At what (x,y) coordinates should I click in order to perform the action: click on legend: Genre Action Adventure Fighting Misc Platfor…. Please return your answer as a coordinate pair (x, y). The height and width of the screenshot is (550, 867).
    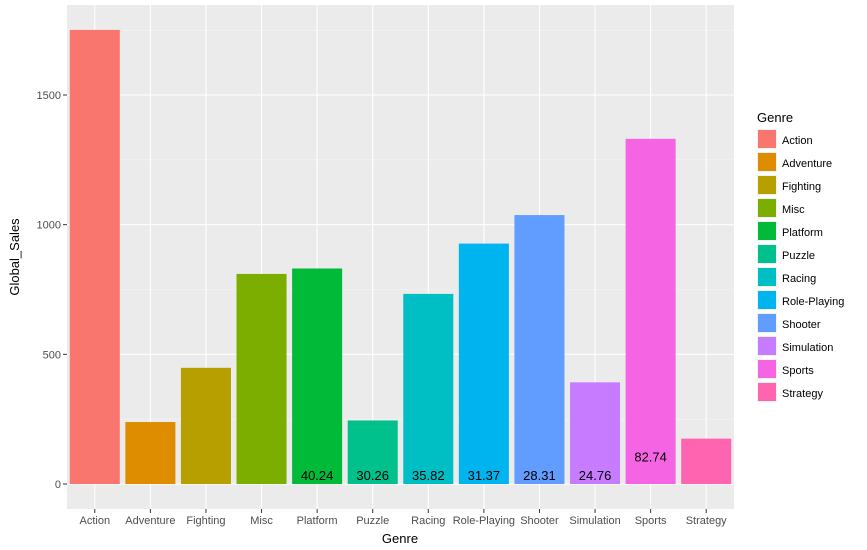
    Looking at the image, I should click on (800, 256).